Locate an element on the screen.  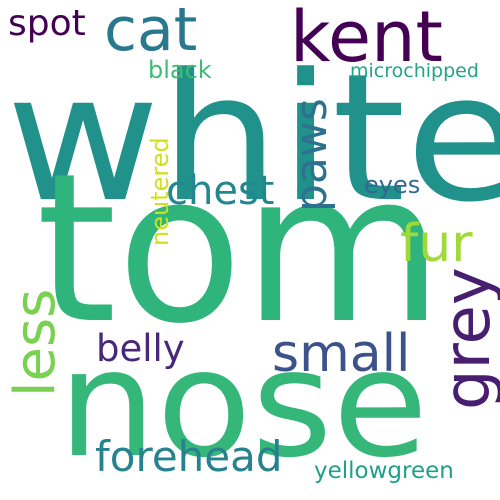
word-paws: paws is located at coordinates (311, 155).